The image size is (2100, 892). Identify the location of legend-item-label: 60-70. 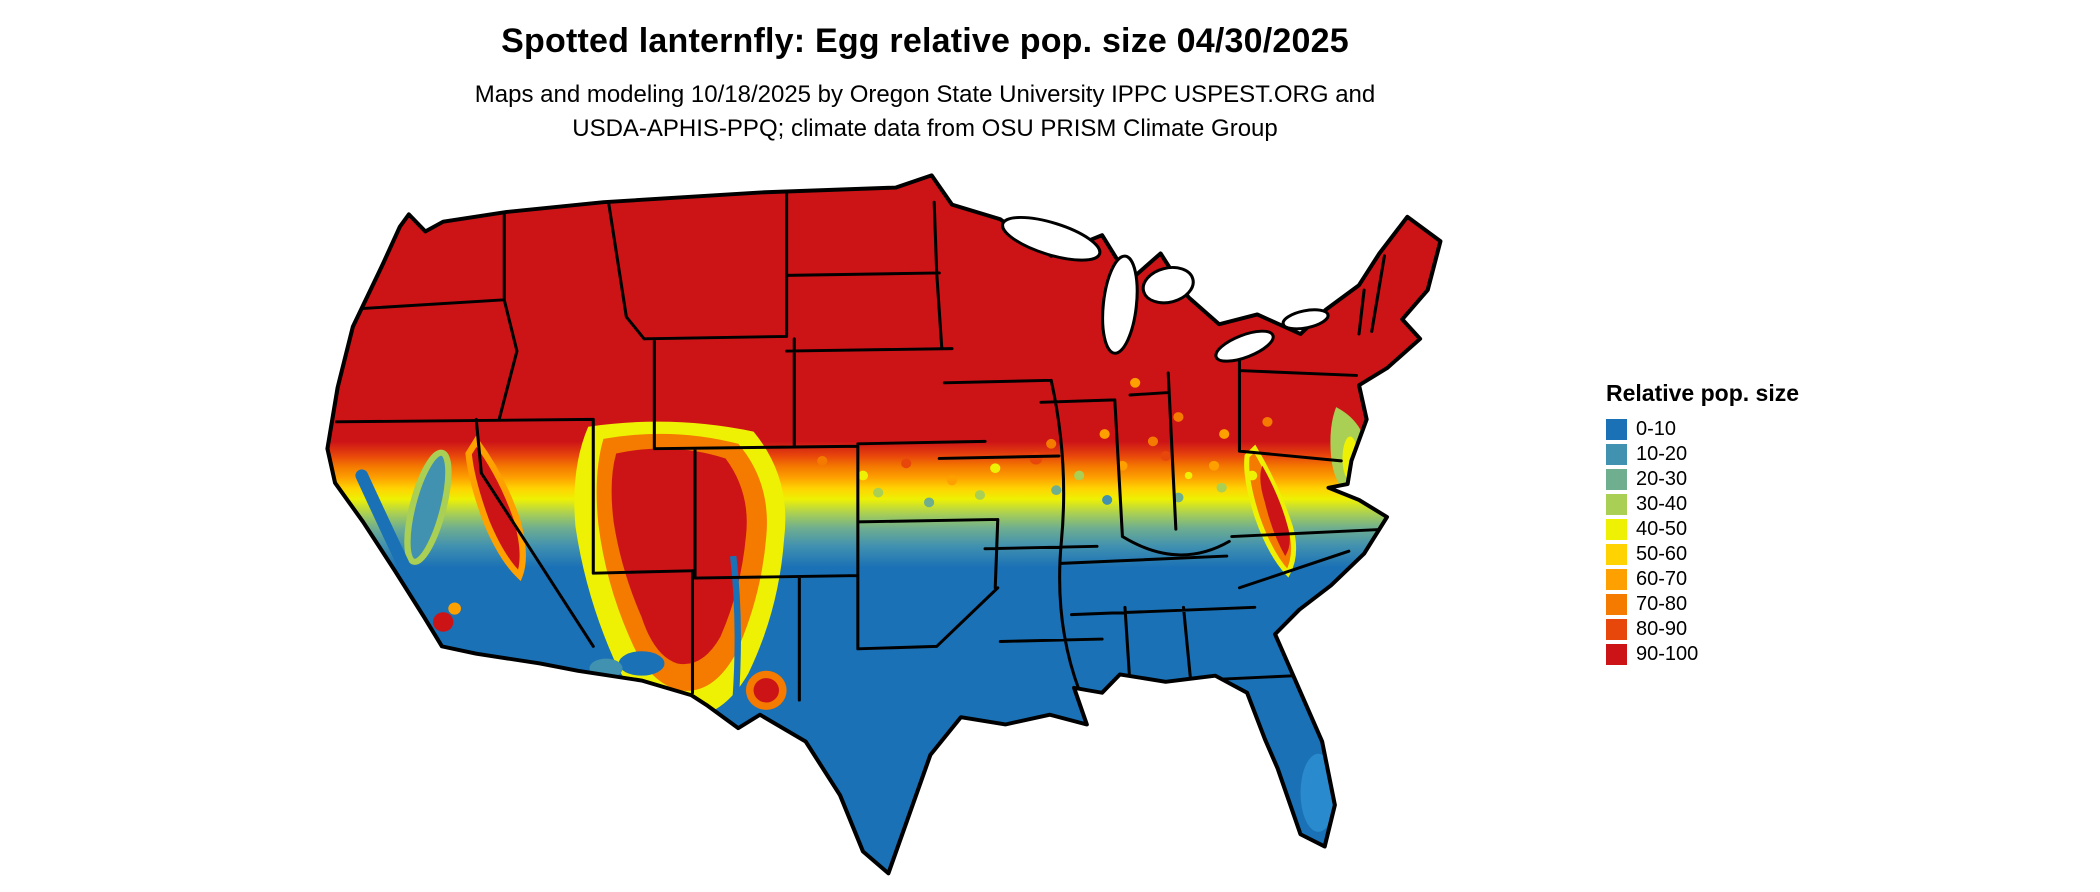
(1662, 579).